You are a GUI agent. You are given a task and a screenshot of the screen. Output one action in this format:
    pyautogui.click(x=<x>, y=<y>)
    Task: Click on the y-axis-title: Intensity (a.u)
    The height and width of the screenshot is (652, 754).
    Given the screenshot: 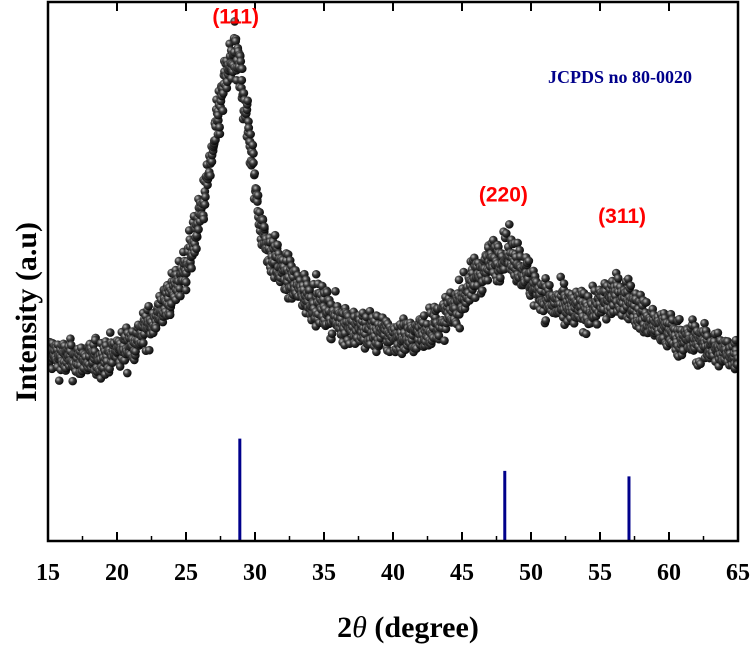 What is the action you would take?
    pyautogui.click(x=26, y=312)
    